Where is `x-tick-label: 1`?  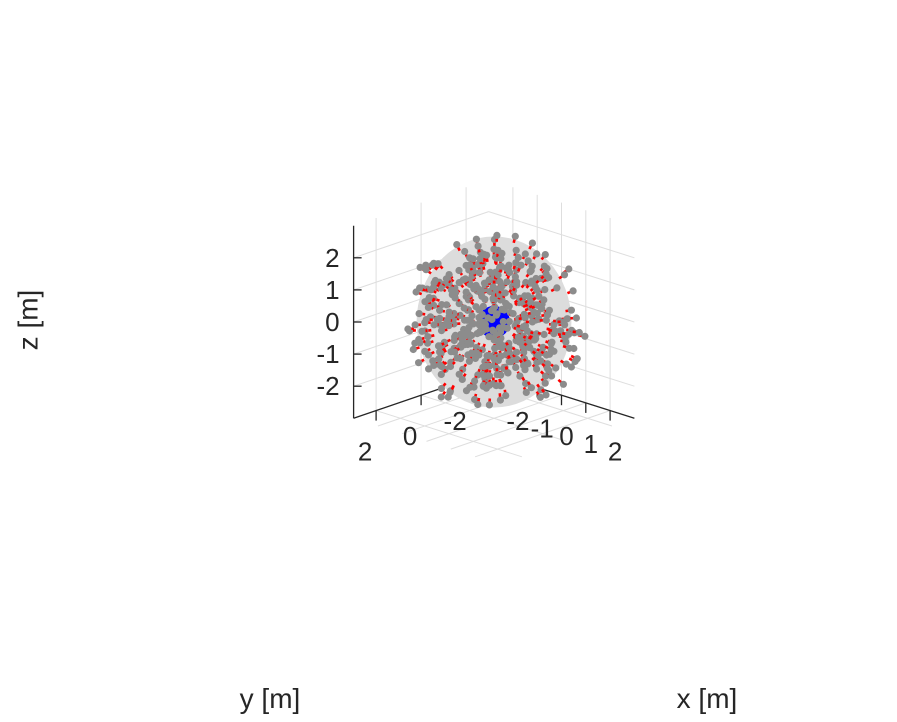
x-tick-label: 1 is located at coordinates (591, 444).